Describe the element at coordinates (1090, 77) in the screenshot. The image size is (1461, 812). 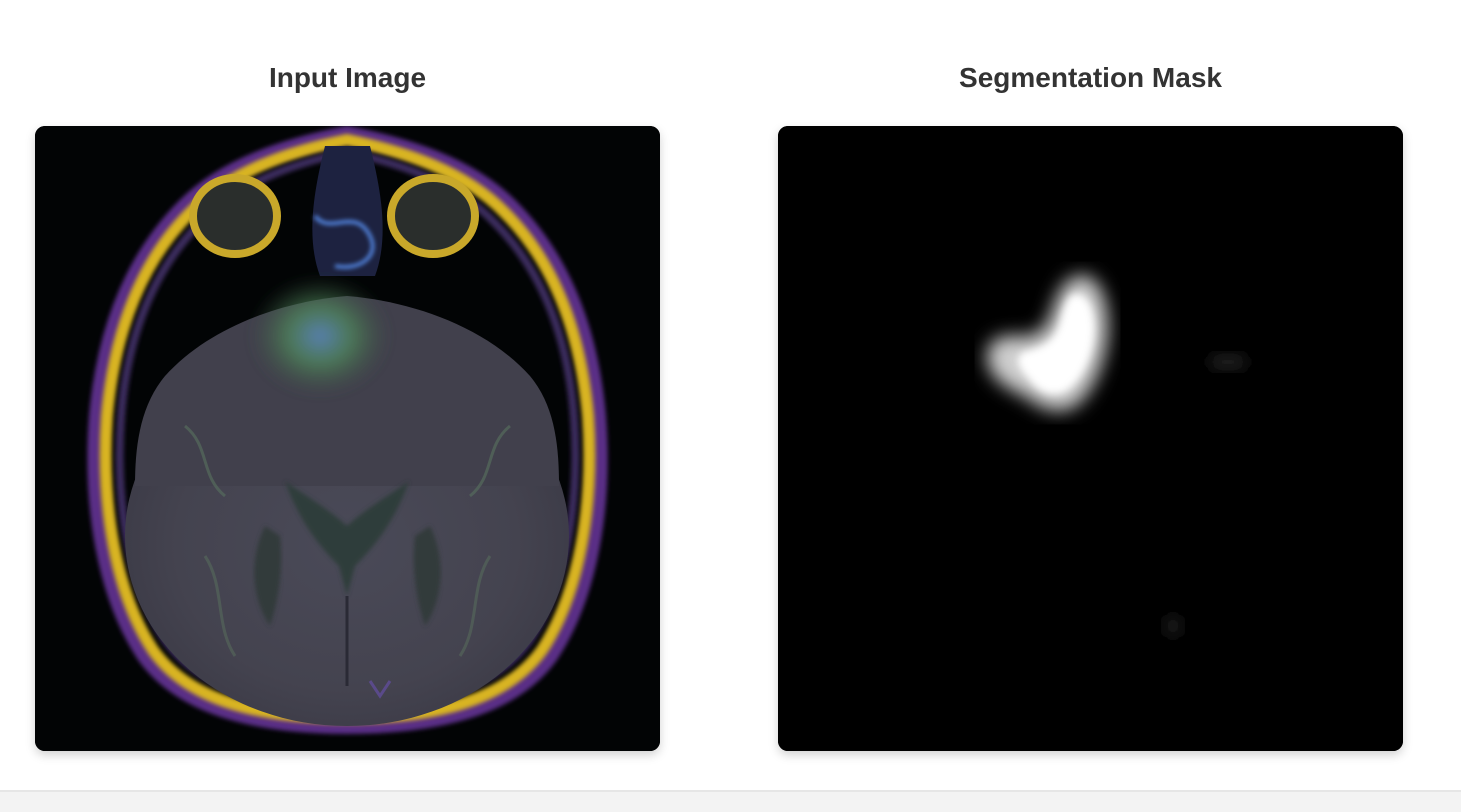
I see `segmentation-mask-title: Segmentation Mask` at that location.